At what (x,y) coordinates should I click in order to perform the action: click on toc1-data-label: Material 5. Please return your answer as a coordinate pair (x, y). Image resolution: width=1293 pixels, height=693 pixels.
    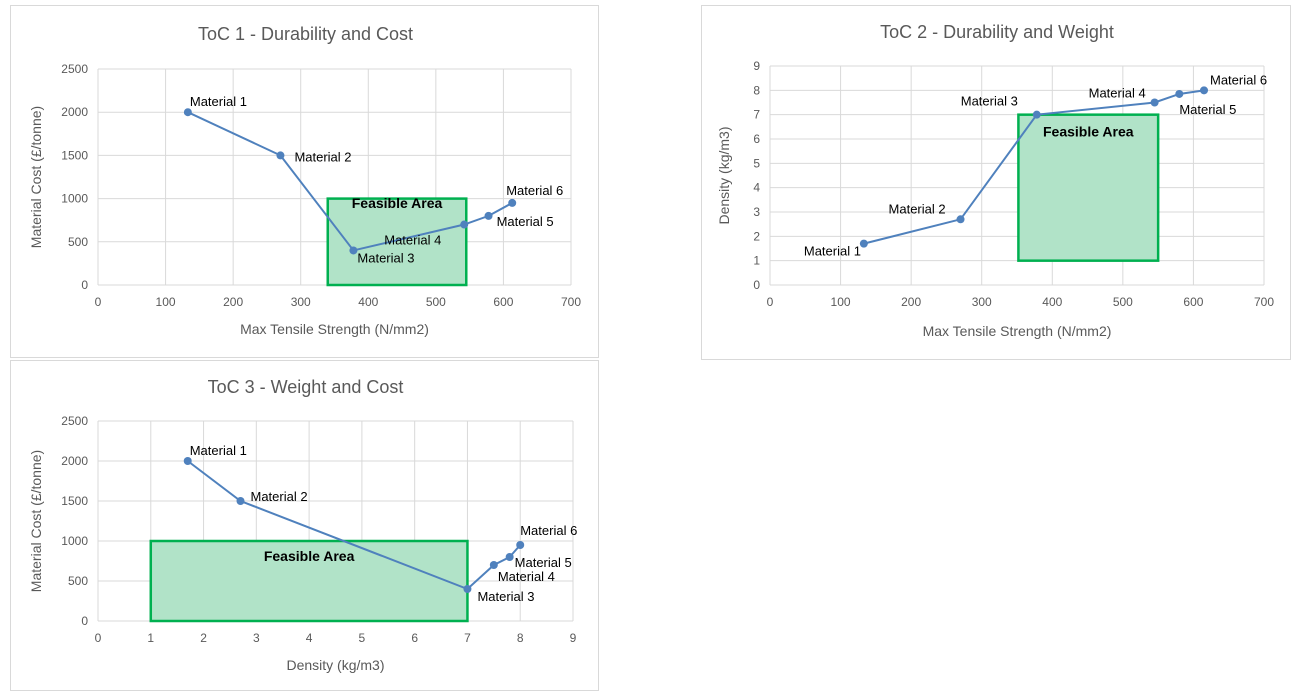
    Looking at the image, I should click on (525, 221).